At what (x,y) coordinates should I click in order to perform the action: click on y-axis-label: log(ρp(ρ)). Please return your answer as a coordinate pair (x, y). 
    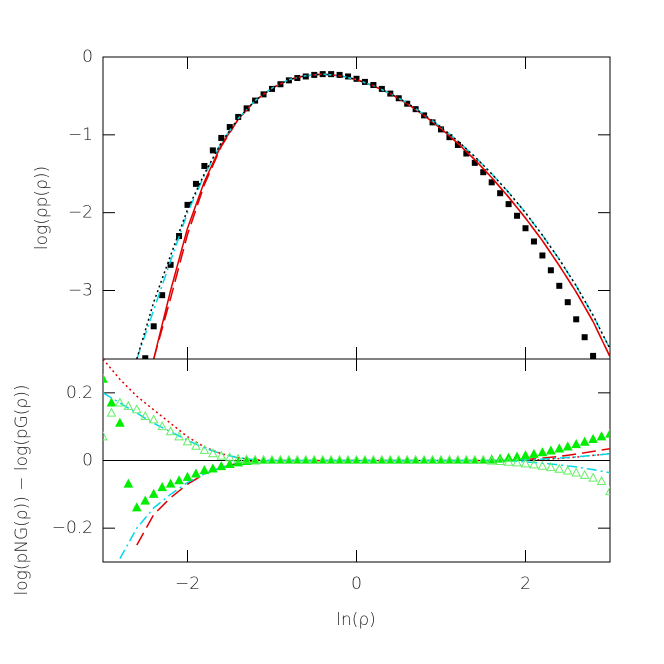
    Looking at the image, I should click on (42, 208).